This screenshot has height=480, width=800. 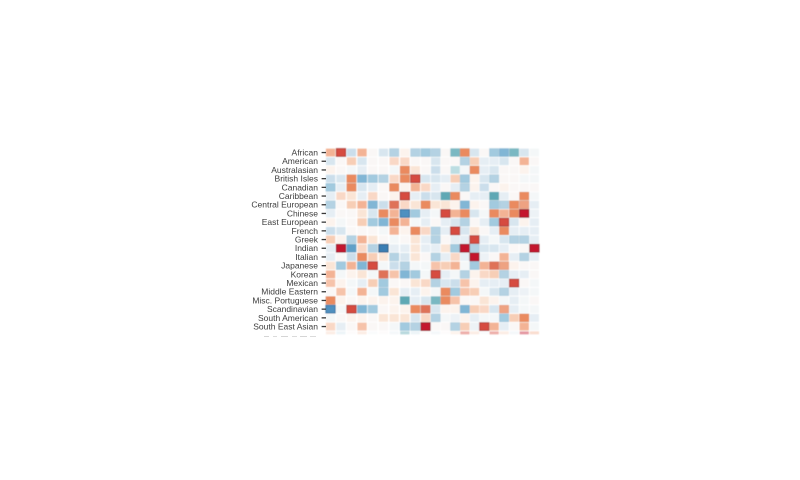 What do you see at coordinates (289, 292) in the screenshot?
I see `svg-text: Middle Eastern` at bounding box center [289, 292].